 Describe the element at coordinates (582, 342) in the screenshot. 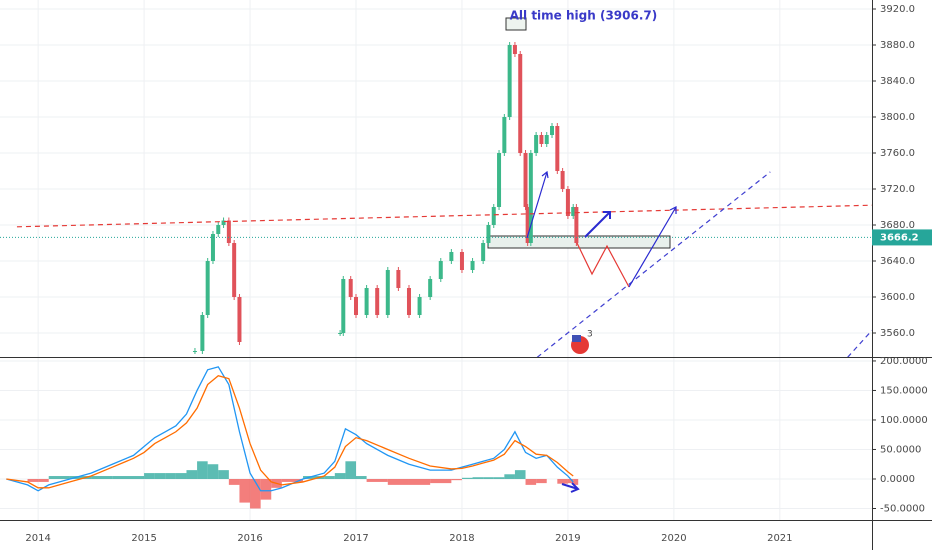

I see `event-badge: 3` at that location.